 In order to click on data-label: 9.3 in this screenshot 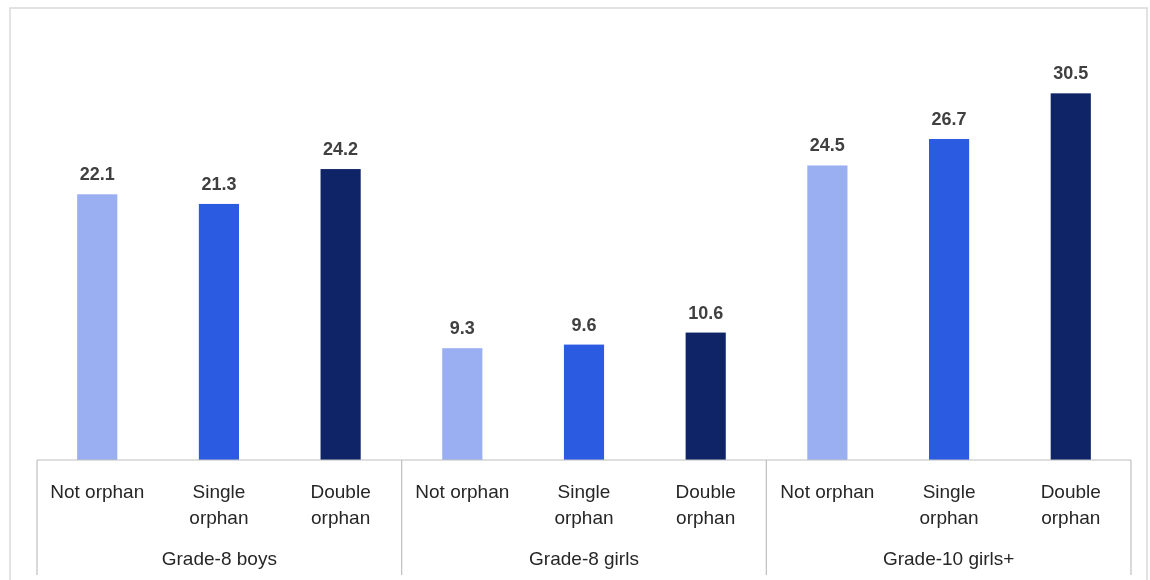, I will do `click(462, 328)`.